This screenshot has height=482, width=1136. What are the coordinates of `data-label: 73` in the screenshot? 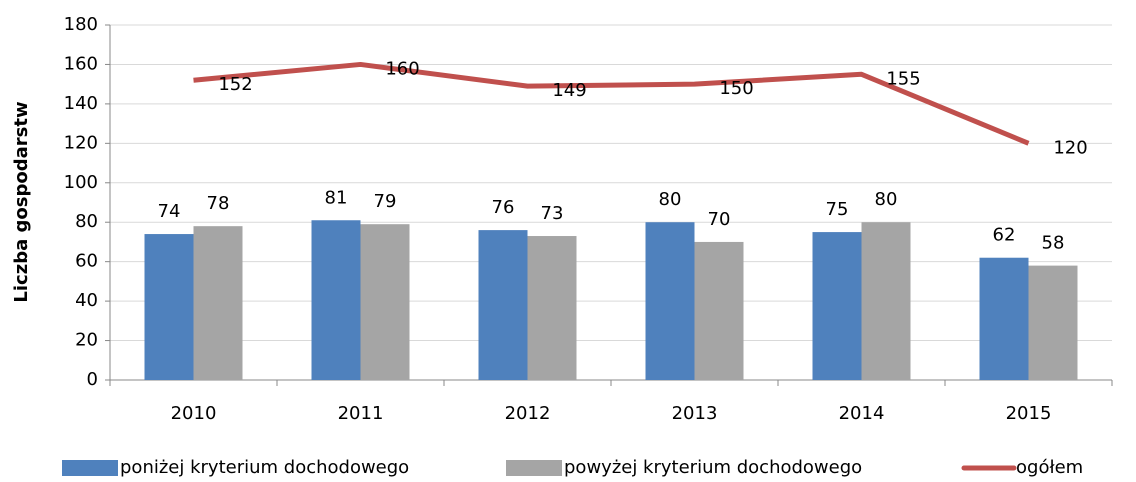 It's located at (552, 213).